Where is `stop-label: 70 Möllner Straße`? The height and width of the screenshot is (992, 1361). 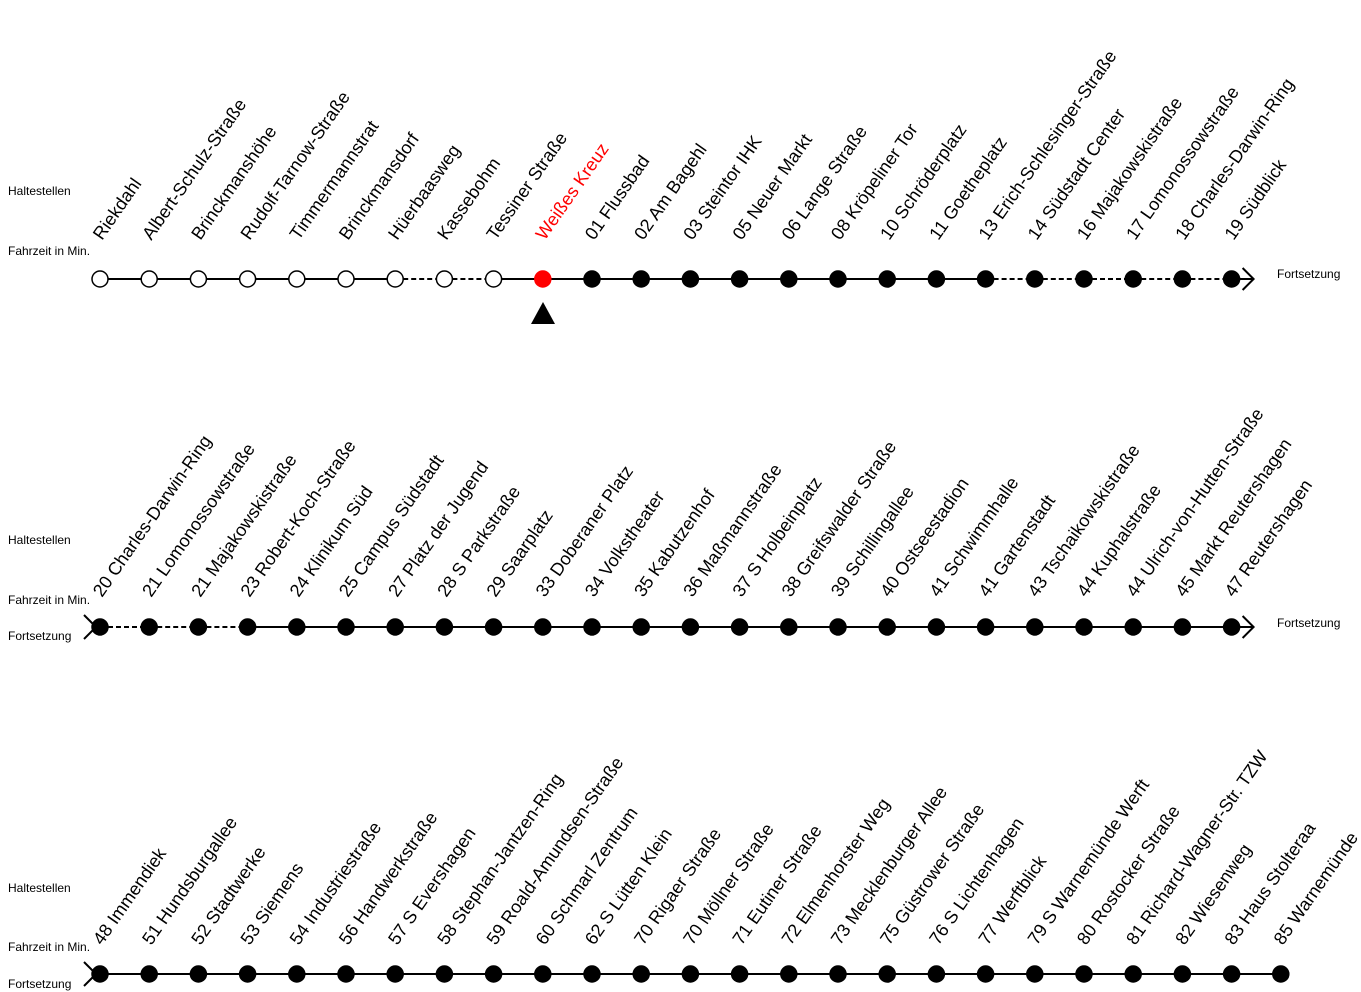 stop-label: 70 Möllner Straße is located at coordinates (728, 884).